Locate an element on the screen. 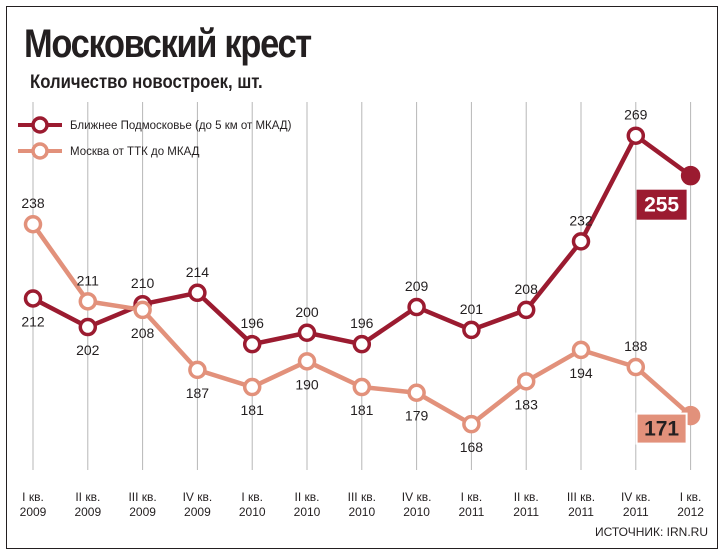  data-label: 190 is located at coordinates (307, 384).